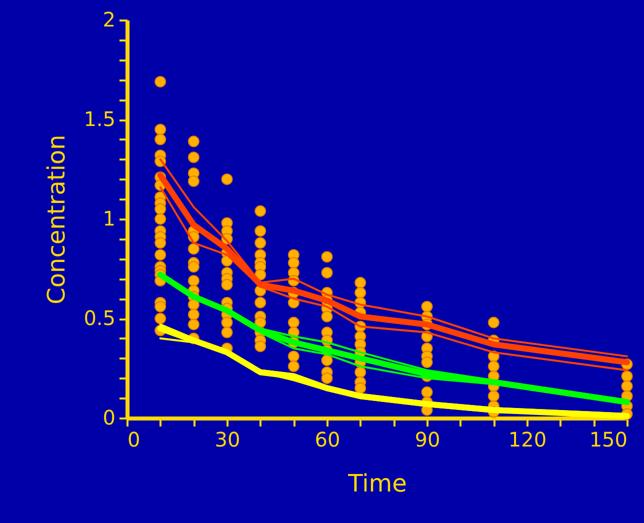 This screenshot has height=523, width=644. What do you see at coordinates (56, 219) in the screenshot?
I see `y-axis-title: Concentration` at bounding box center [56, 219].